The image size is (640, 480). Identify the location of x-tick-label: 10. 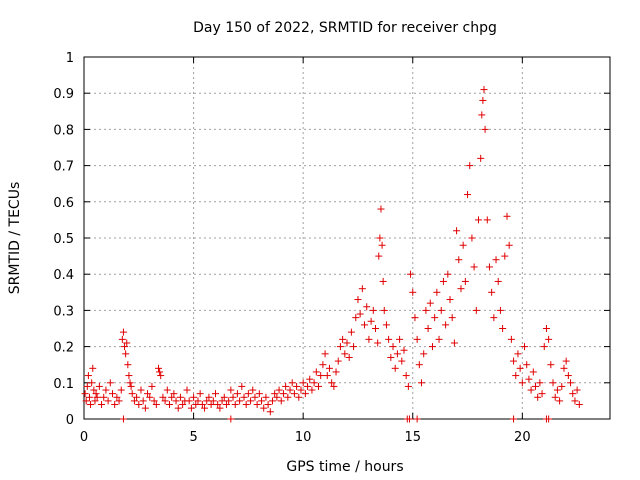
(303, 437).